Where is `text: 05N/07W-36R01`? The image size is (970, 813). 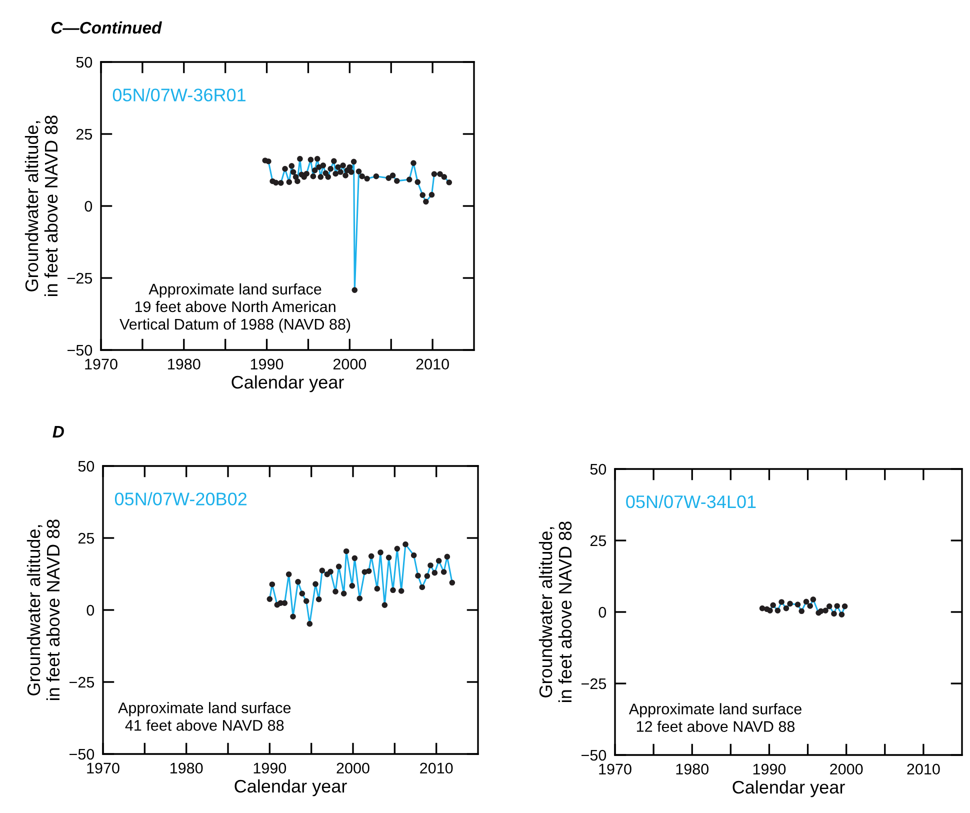 text: 05N/07W-36R01 is located at coordinates (179, 95).